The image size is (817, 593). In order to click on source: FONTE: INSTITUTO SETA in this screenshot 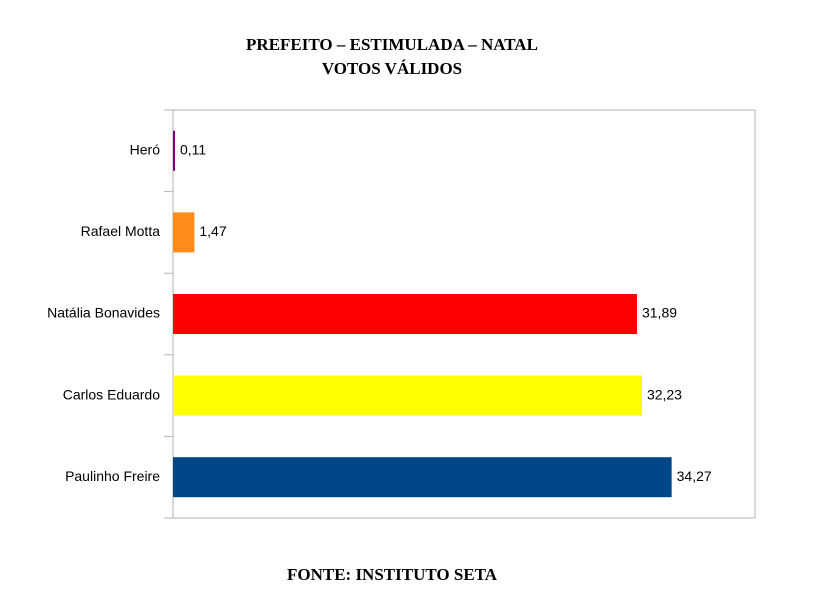, I will do `click(392, 574)`.